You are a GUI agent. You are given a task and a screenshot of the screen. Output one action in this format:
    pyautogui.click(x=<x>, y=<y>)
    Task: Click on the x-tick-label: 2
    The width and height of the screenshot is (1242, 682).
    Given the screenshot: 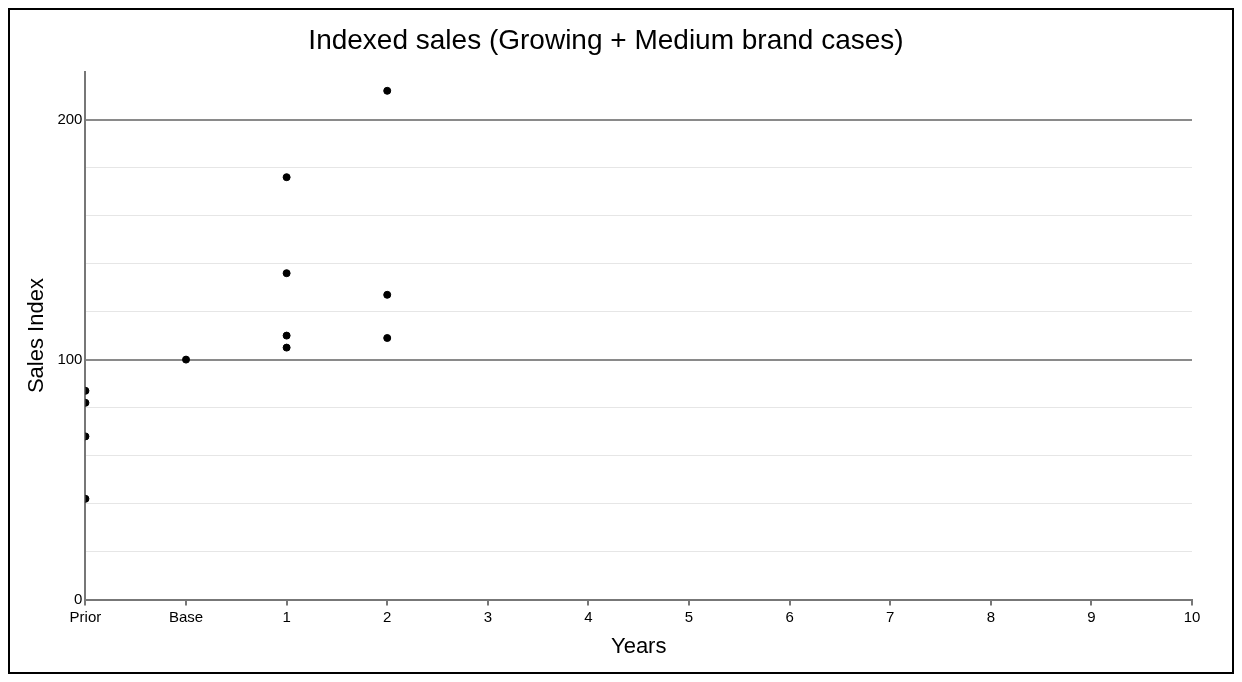 What is the action you would take?
    pyautogui.click(x=387, y=616)
    